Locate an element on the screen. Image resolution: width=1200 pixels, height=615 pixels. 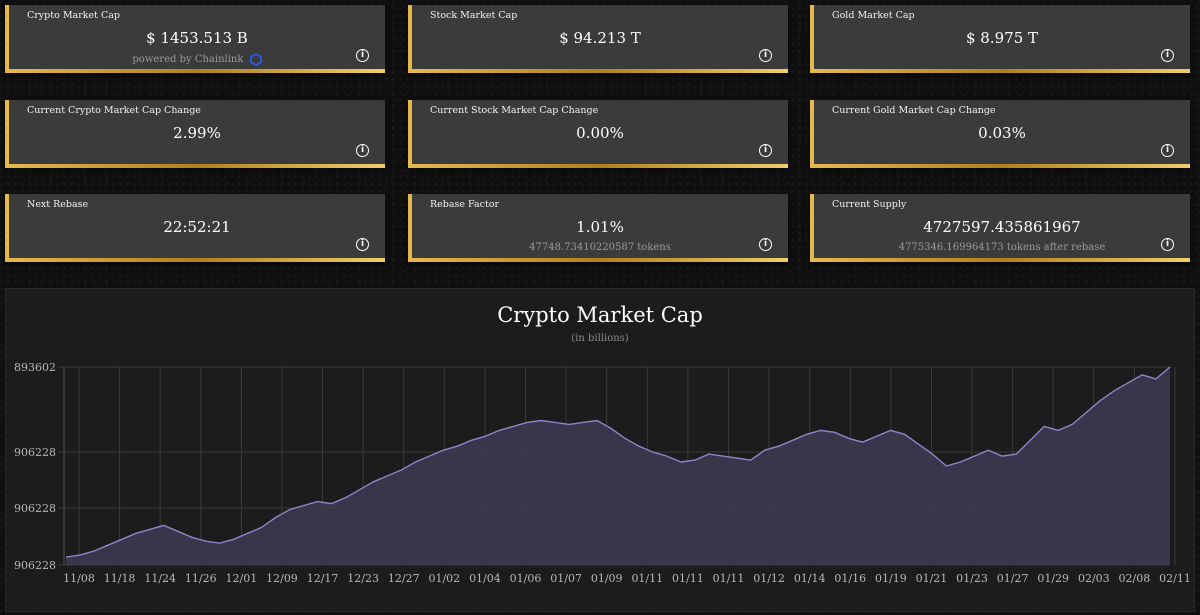
card-subtext: 4775346.169964173 tokens after rebase is located at coordinates (1002, 247).